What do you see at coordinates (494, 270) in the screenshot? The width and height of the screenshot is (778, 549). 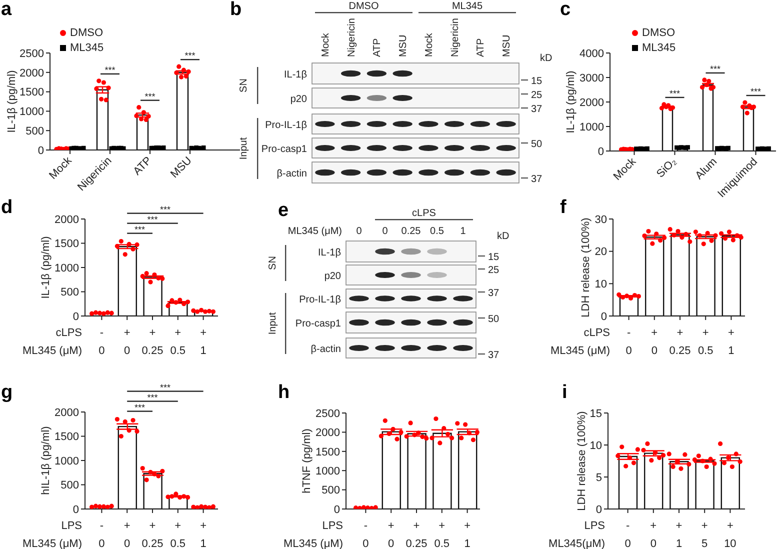 I see `category-label: 25` at bounding box center [494, 270].